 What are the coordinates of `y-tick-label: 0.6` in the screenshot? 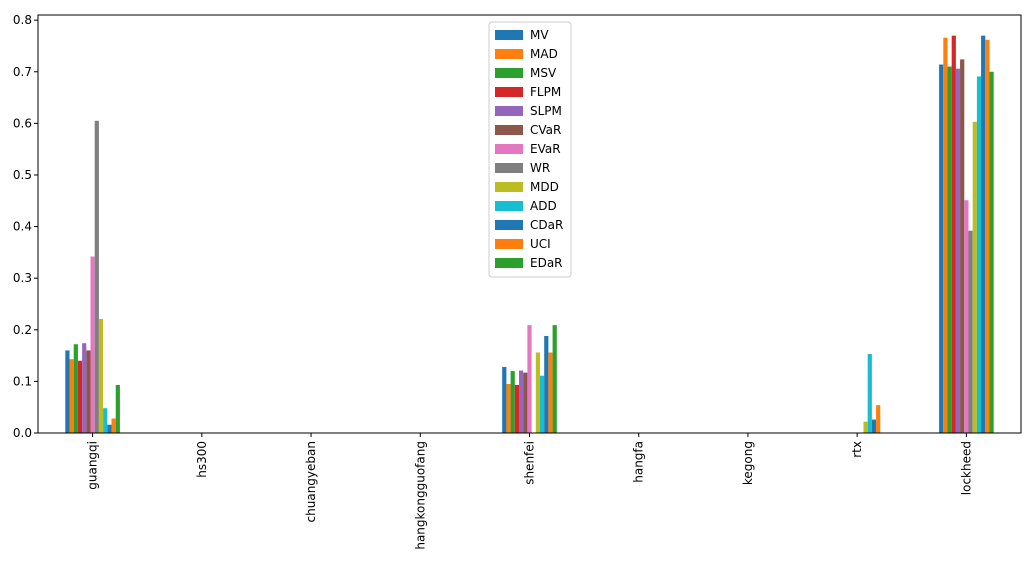 It's located at (22, 123).